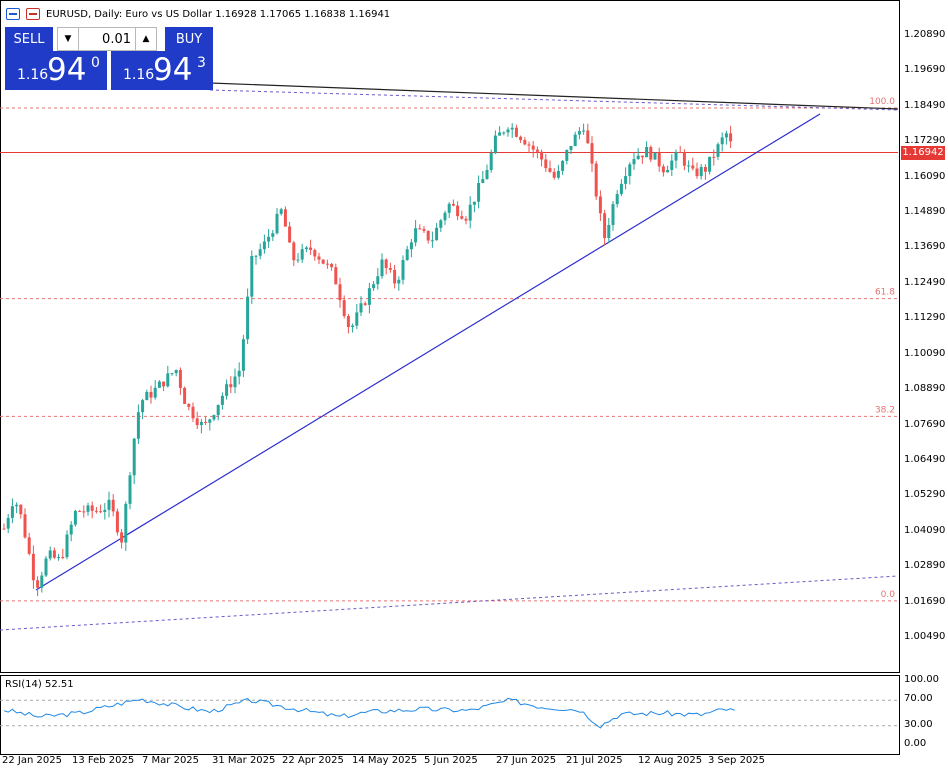  I want to click on symbol-chart-icon, so click(33, 14).